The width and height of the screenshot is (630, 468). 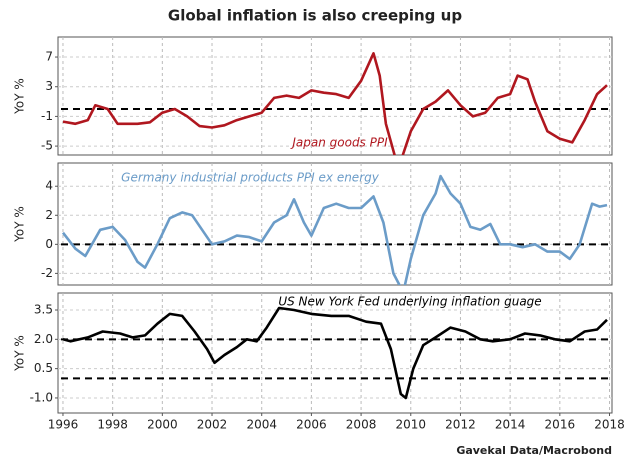 I want to click on y-tick-label: -2, so click(x=47, y=273).